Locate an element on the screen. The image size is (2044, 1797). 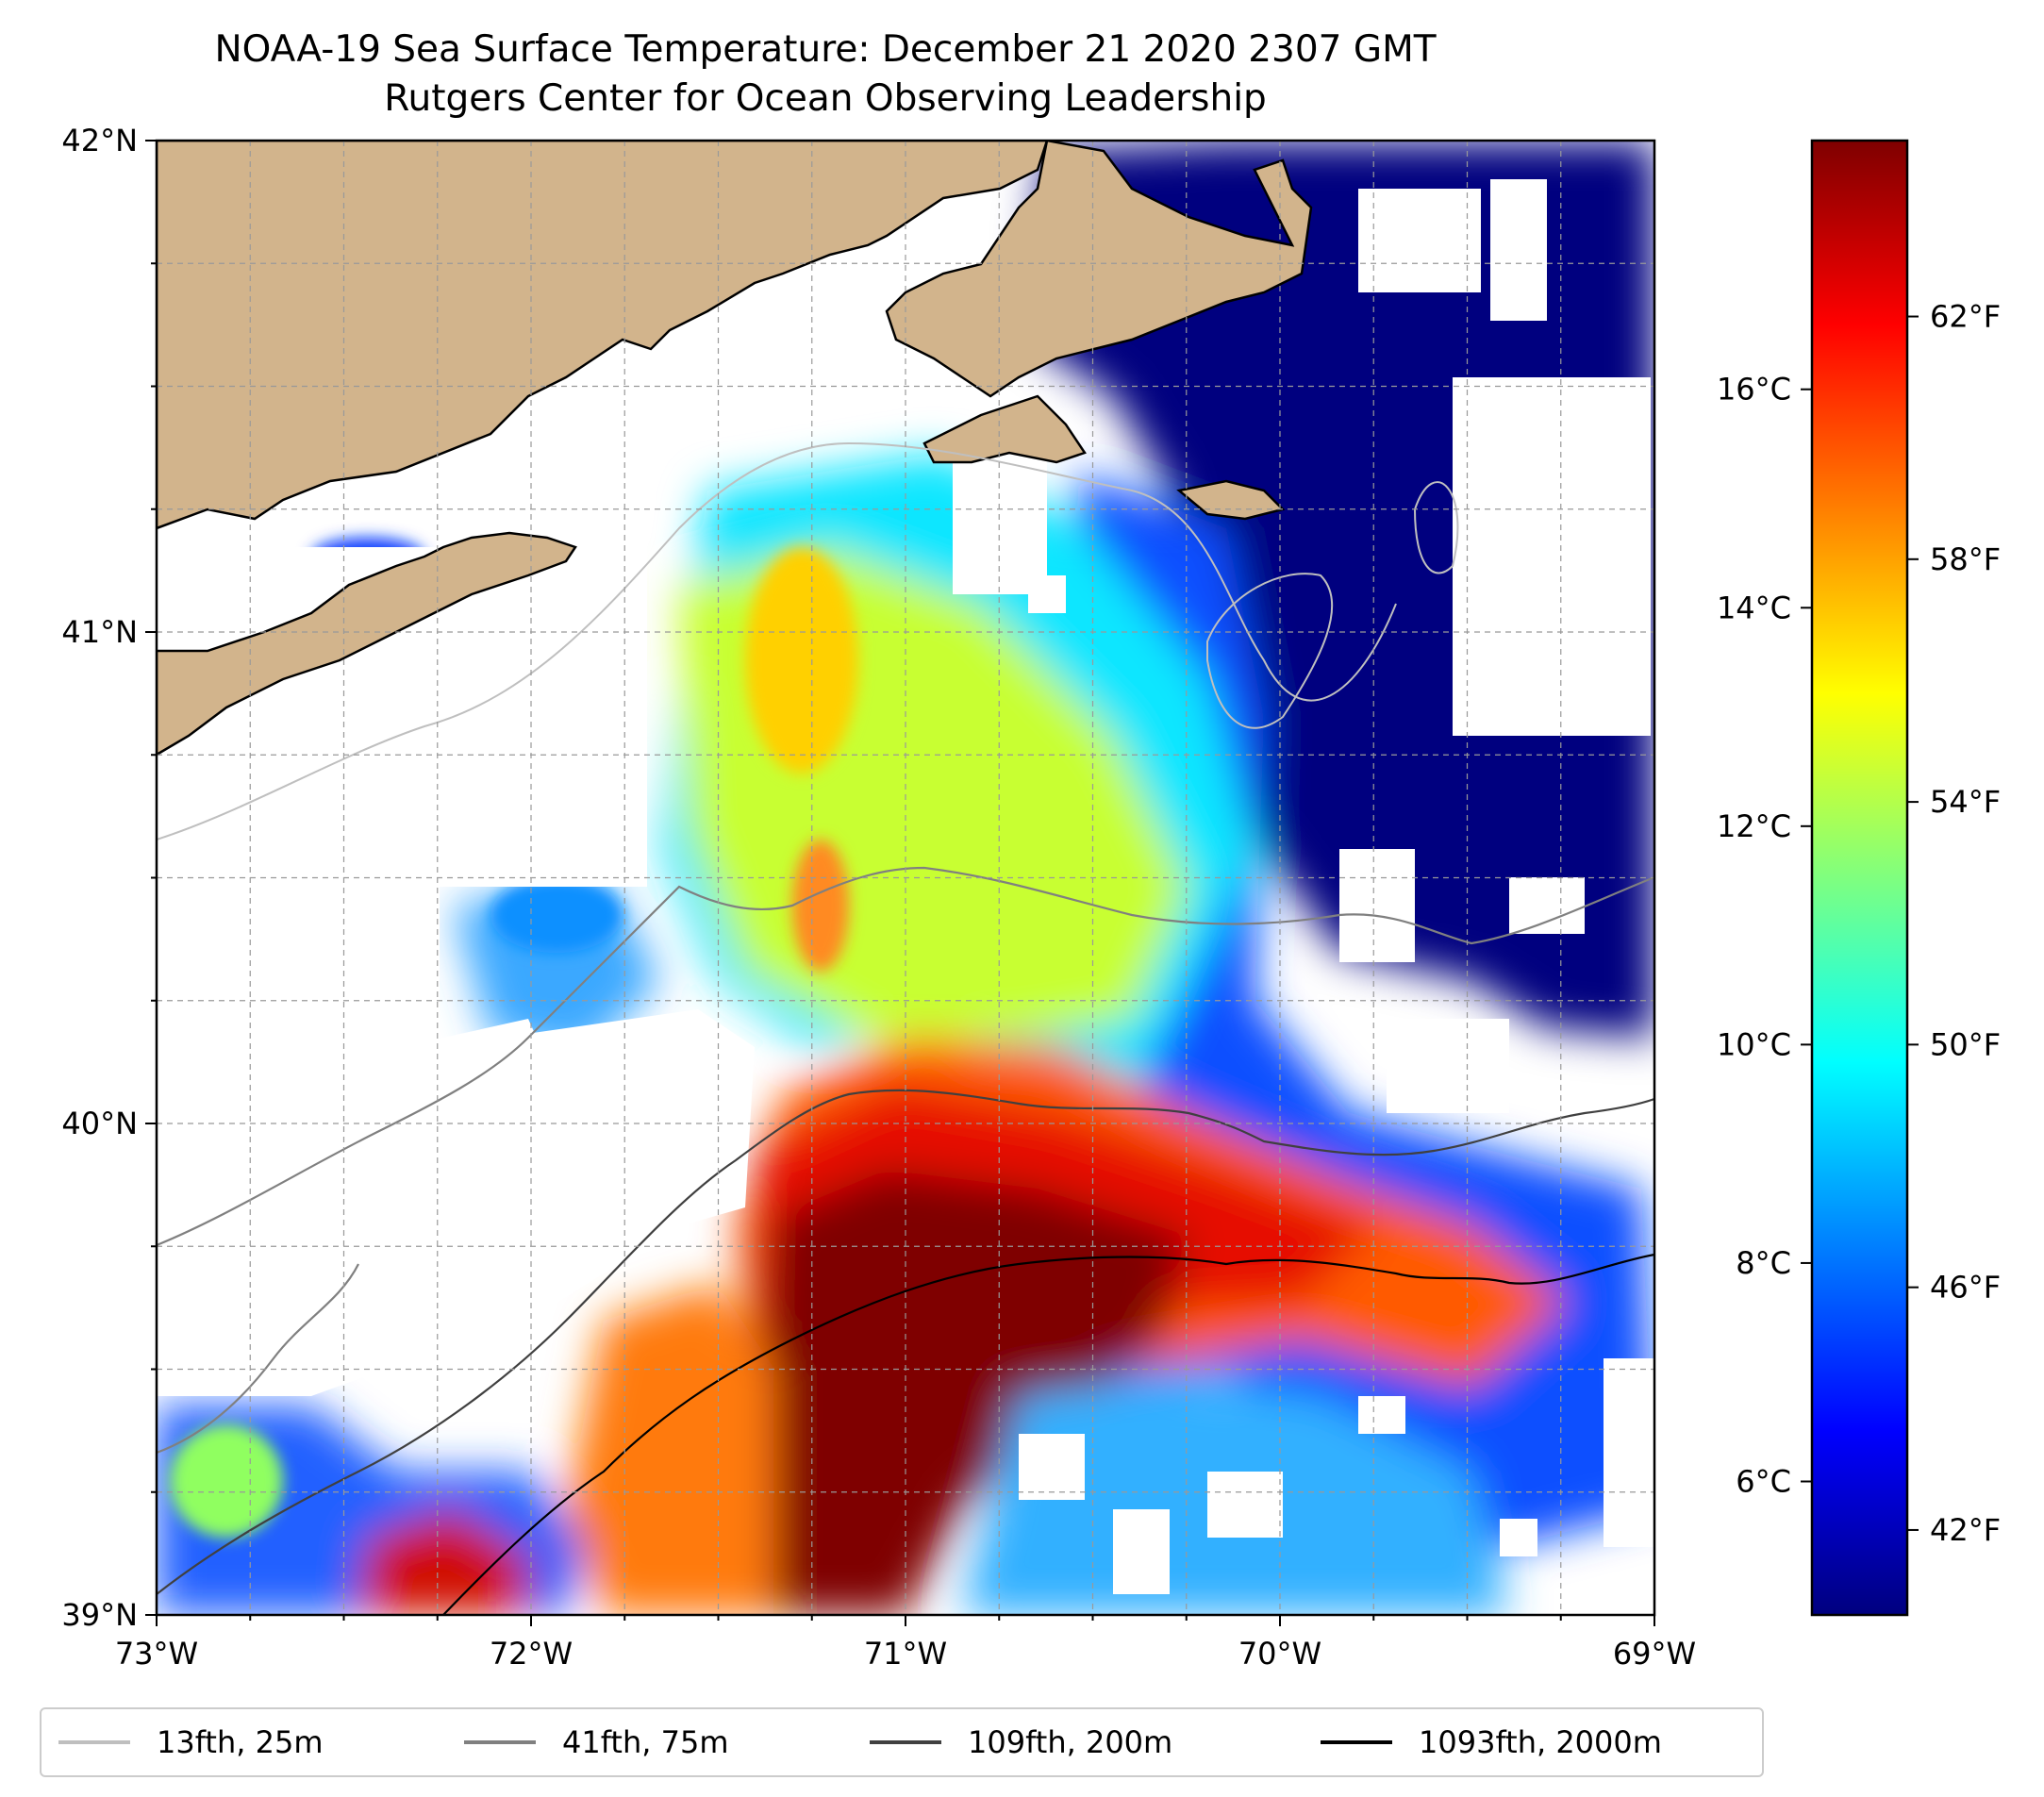
longitude-axis: 73°W 72°W 71°W 70°W 69°W is located at coordinates (905, 1643).